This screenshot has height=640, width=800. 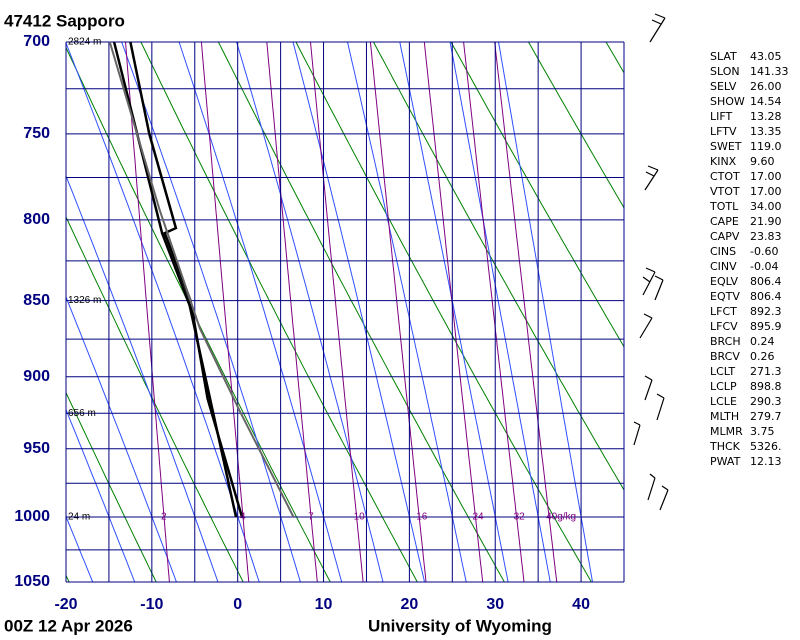 I want to click on wind-barbs, so click(x=651, y=262).